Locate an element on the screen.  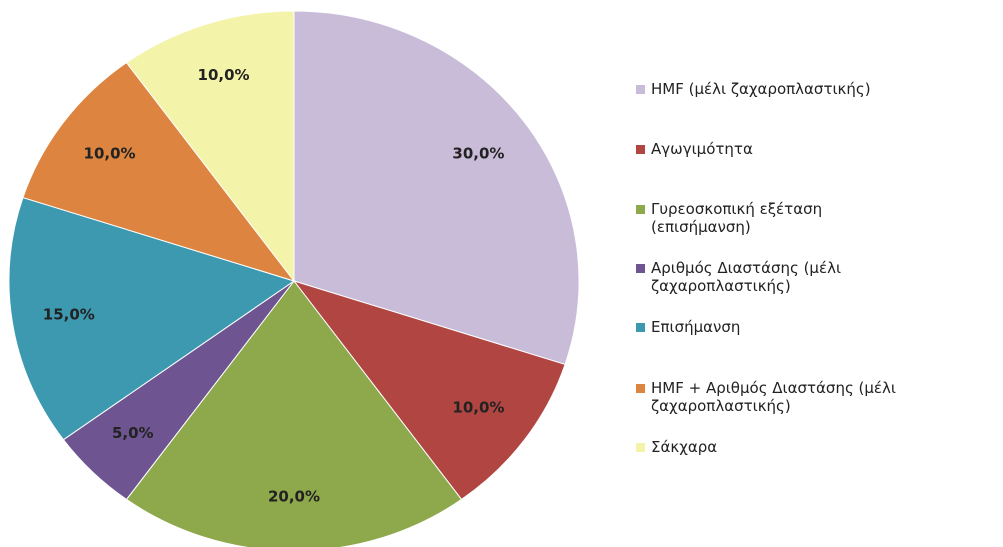
legend-item: Αγωγιμότητα is located at coordinates (816, 149).